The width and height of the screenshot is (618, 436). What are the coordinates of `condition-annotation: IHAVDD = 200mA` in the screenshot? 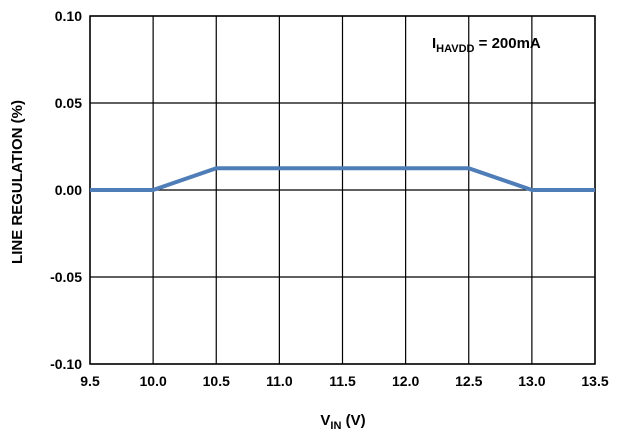 It's located at (486, 45).